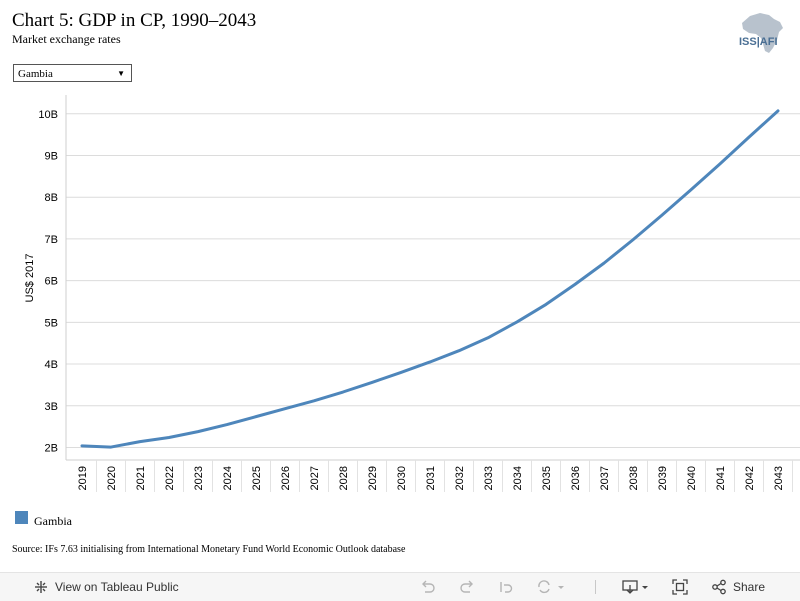  I want to click on view-on-tableau-button: View on Tableau Public, so click(106, 587).